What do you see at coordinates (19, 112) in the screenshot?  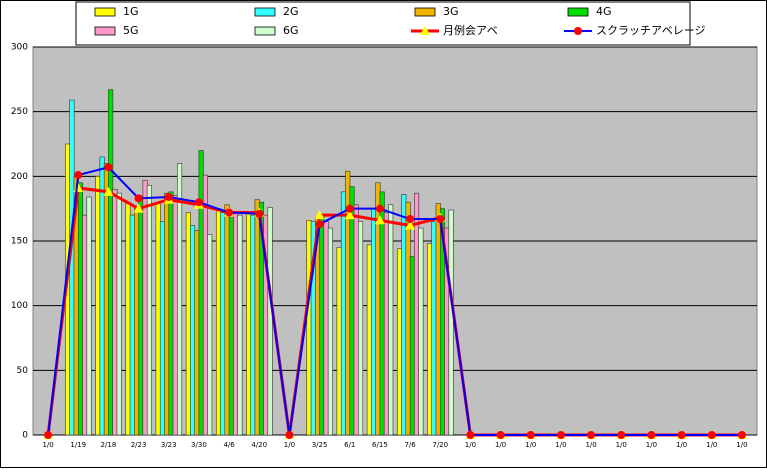 I see `y-tick-label: 250` at bounding box center [19, 112].